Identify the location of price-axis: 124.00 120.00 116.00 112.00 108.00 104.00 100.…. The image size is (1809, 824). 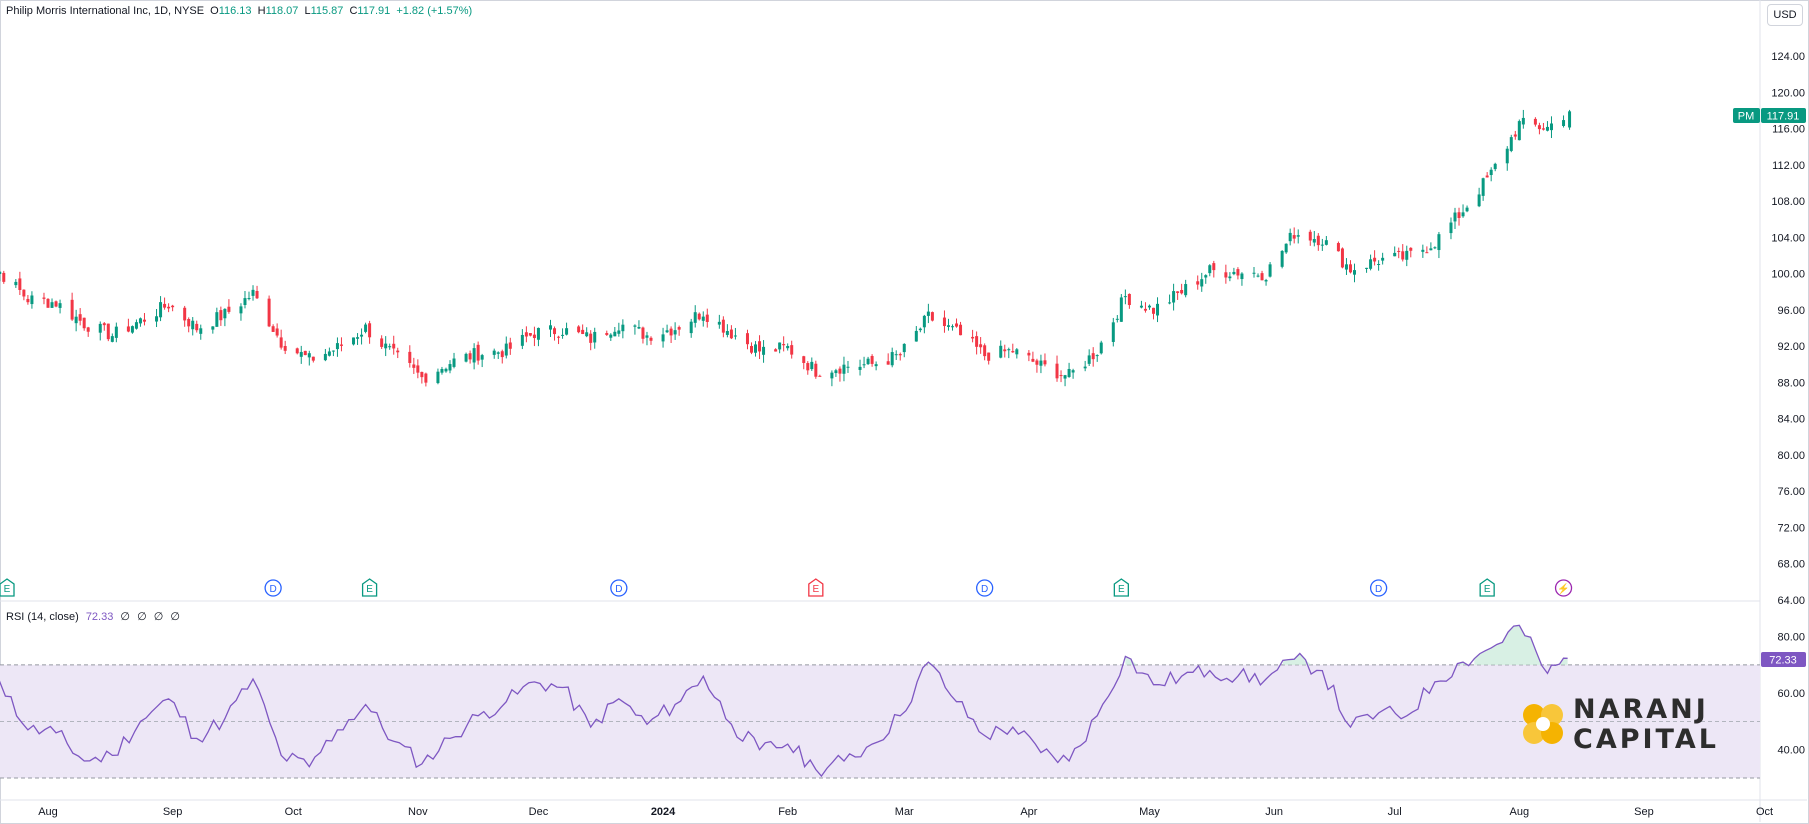
(1788, 329).